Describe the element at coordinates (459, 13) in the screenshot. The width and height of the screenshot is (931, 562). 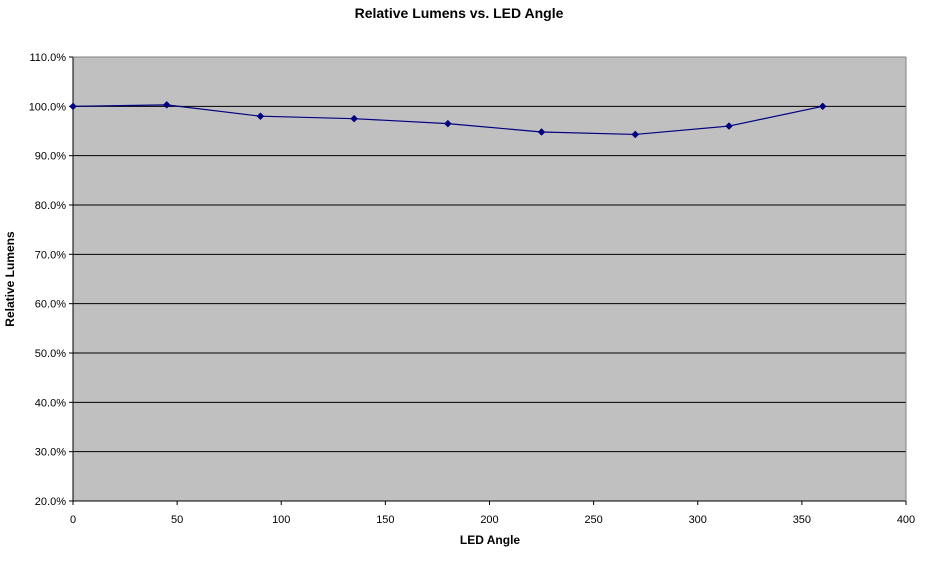
I see `chart-title: Relative Lumens vs. LED Angle` at that location.